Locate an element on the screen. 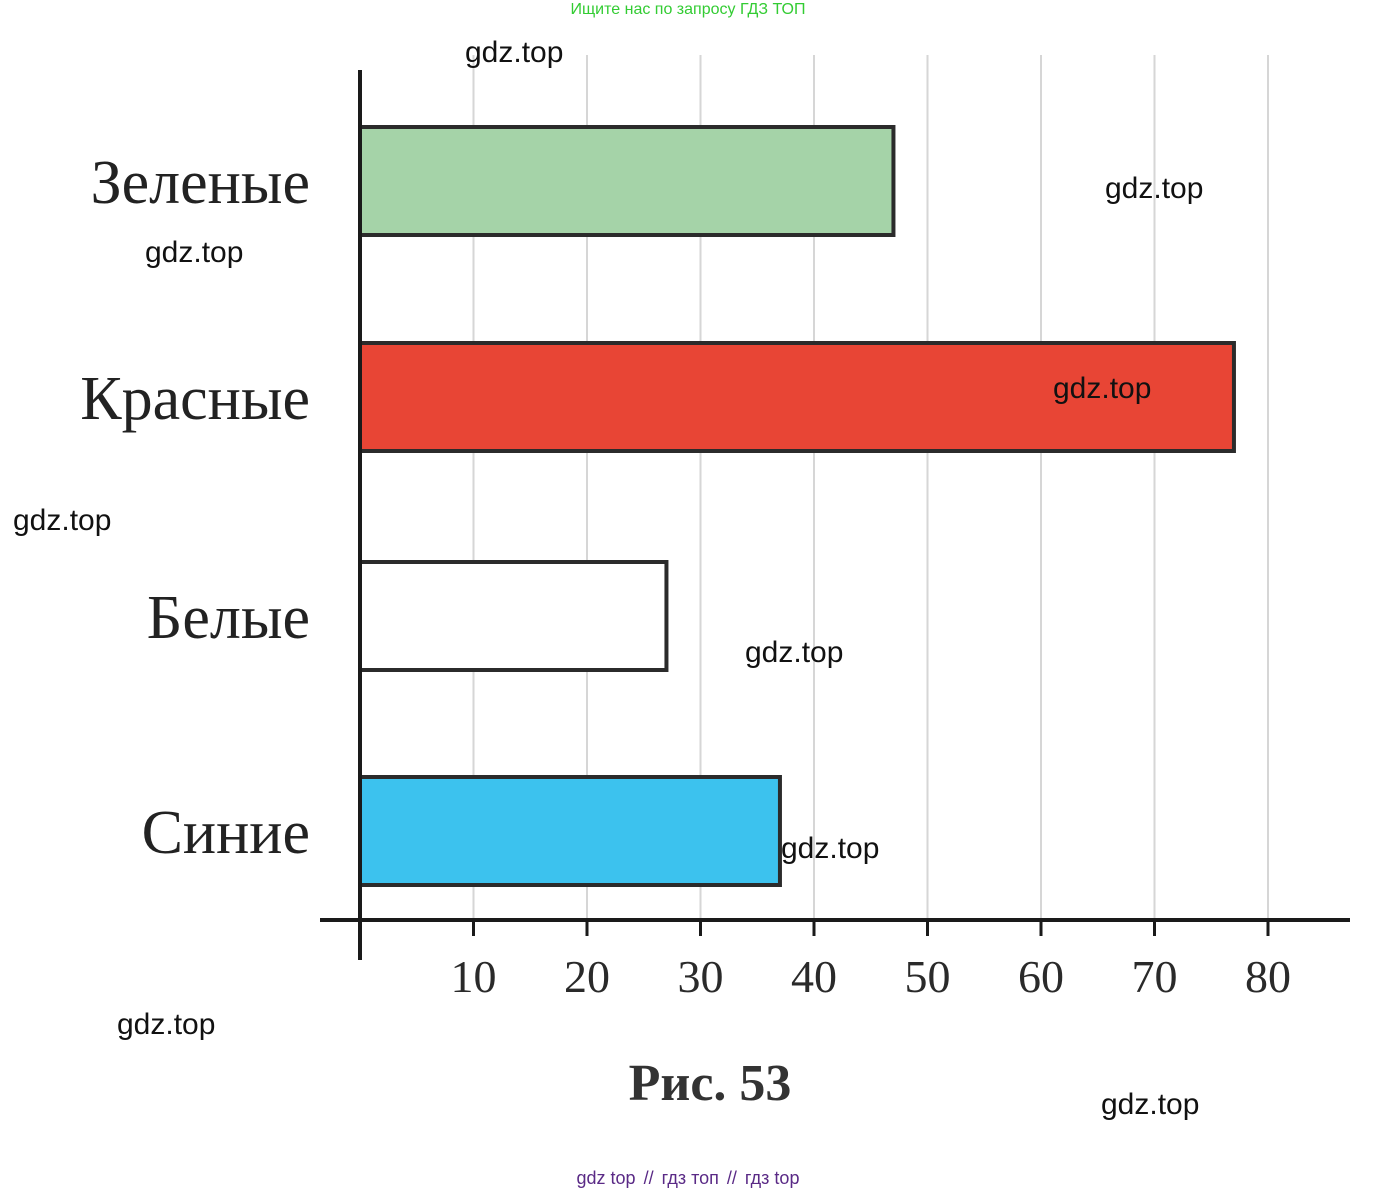 The image size is (1376, 1194). category-label: Зеленые is located at coordinates (200, 183).